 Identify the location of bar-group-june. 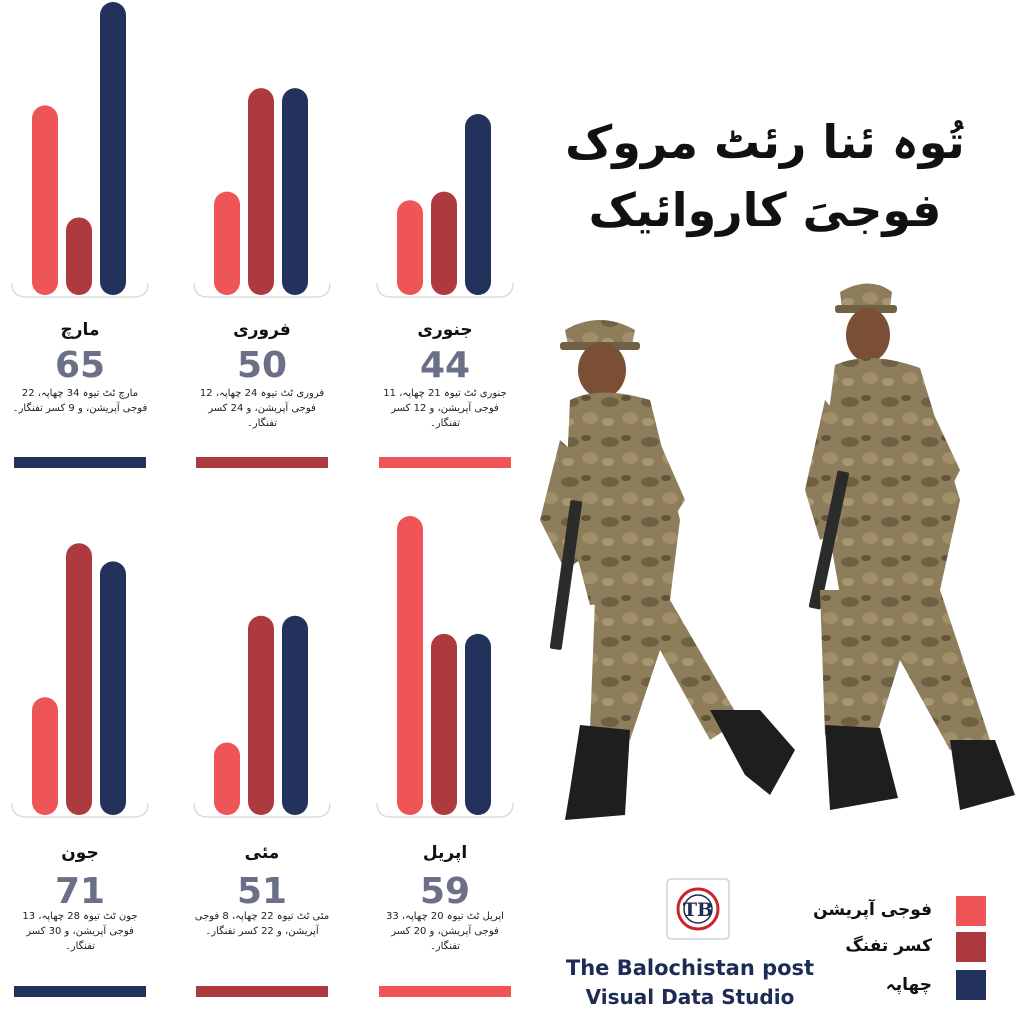
(80, 680).